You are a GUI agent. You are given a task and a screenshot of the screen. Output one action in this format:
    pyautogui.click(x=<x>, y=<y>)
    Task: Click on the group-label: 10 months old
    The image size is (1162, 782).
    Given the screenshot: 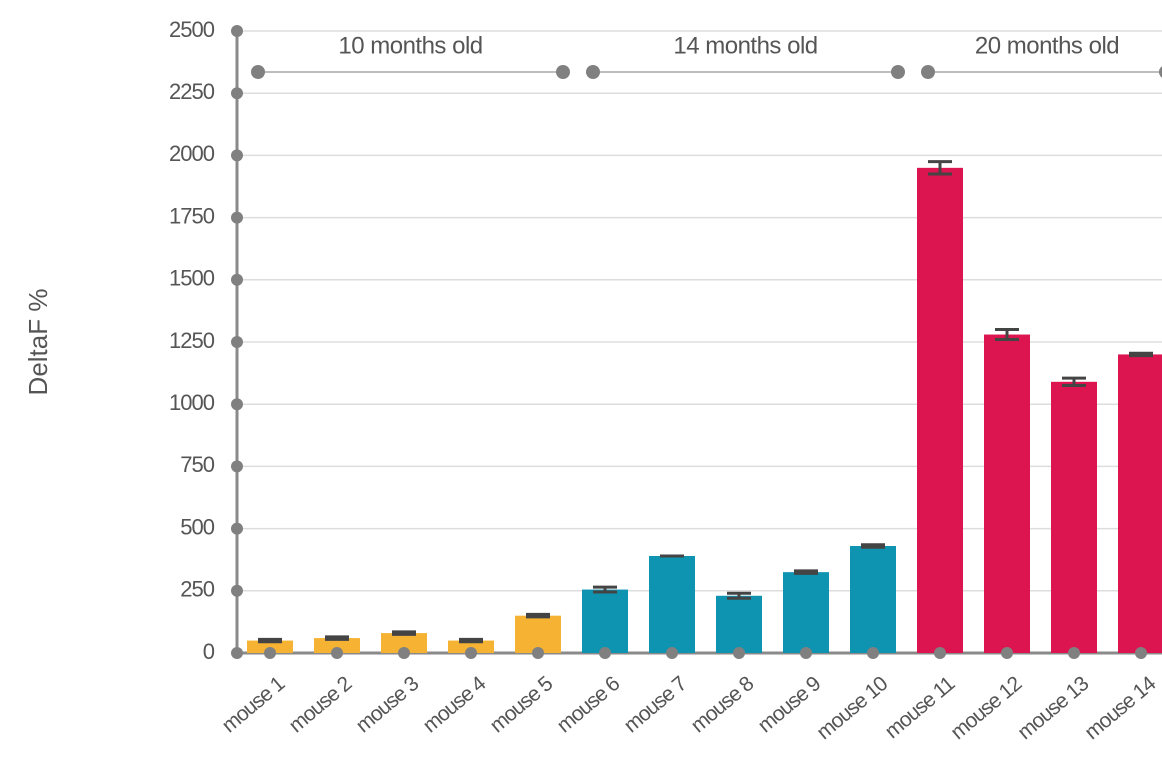 What is the action you would take?
    pyautogui.click(x=410, y=45)
    